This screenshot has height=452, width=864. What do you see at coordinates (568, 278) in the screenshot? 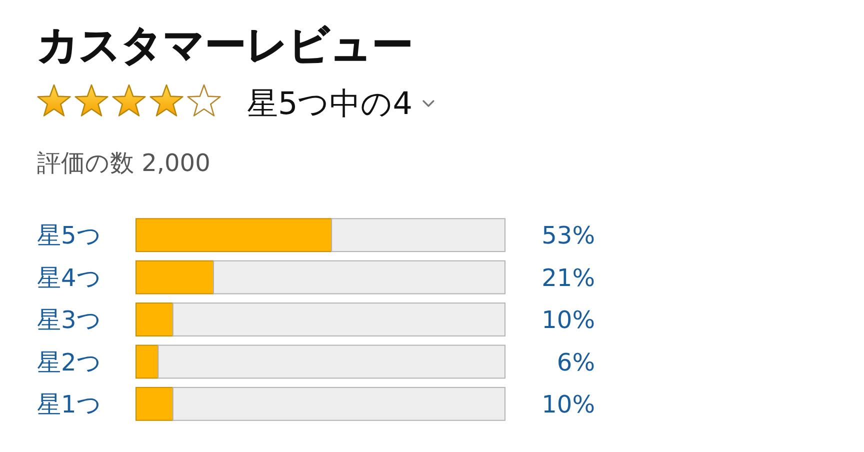
I see `data-label: 21%` at bounding box center [568, 278].